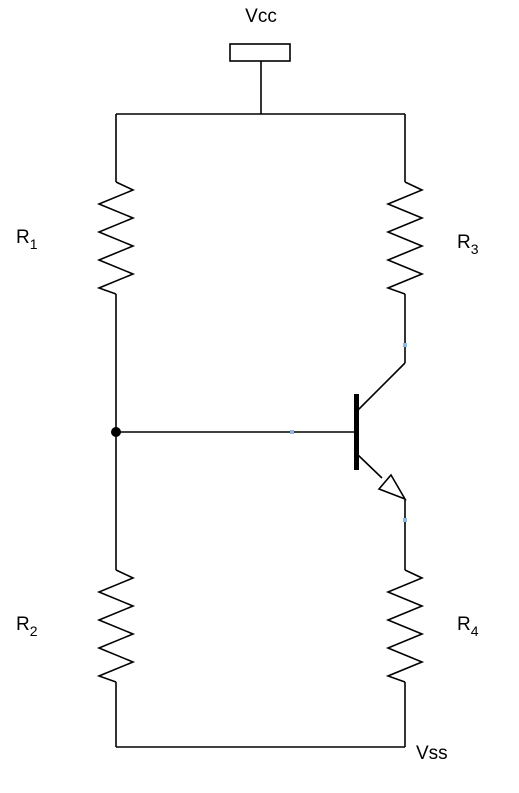 This screenshot has height=793, width=519. What do you see at coordinates (381, 386) in the screenshot?
I see `transistor-collector-wire` at bounding box center [381, 386].